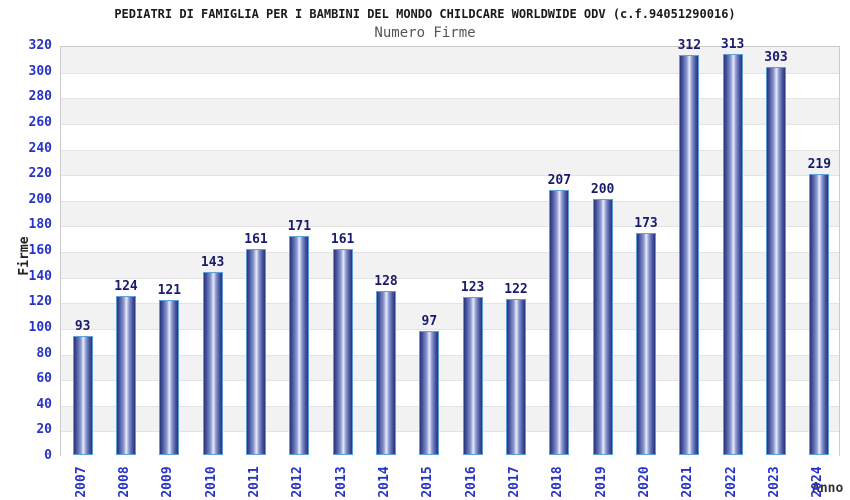 The image size is (850, 500). I want to click on bar-value-label: 171, so click(299, 226).